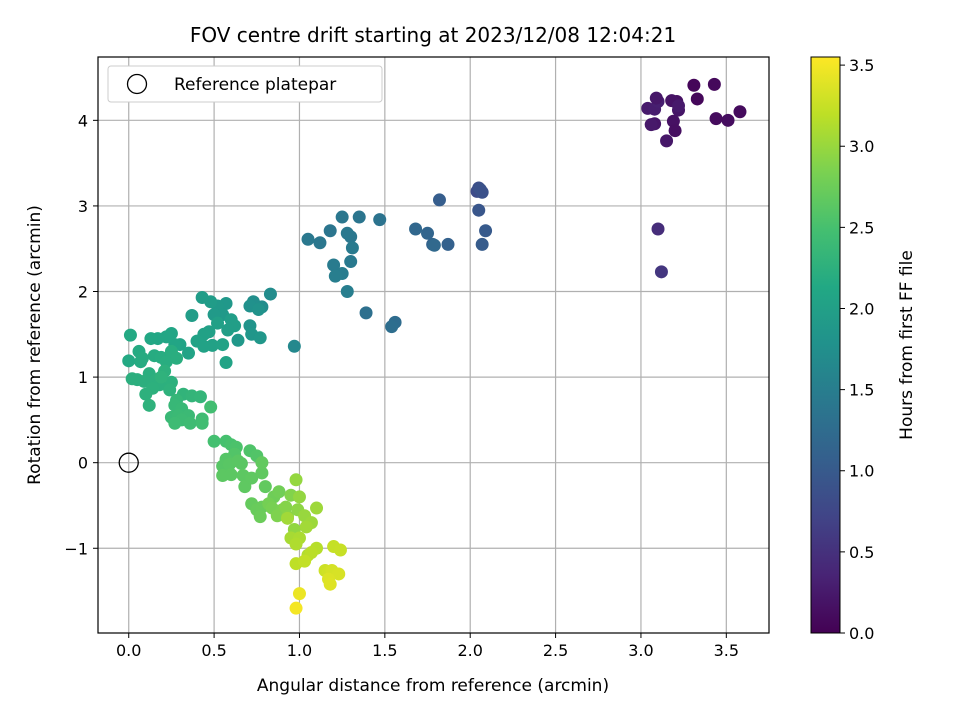 This screenshot has height=724, width=960. What do you see at coordinates (213, 650) in the screenshot?
I see `x-tick-label: 0.5` at bounding box center [213, 650].